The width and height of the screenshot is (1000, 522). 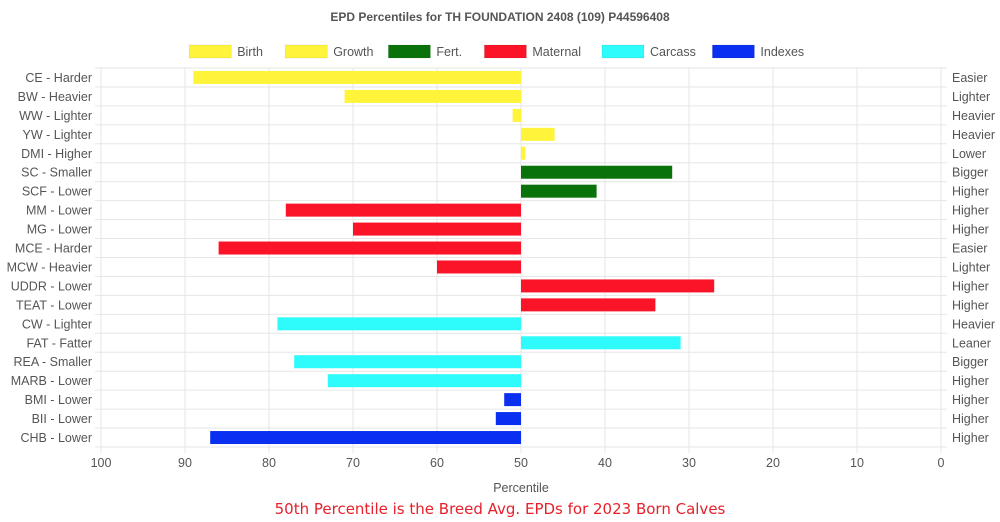 What do you see at coordinates (437, 463) in the screenshot?
I see `x-tick-label: 60` at bounding box center [437, 463].